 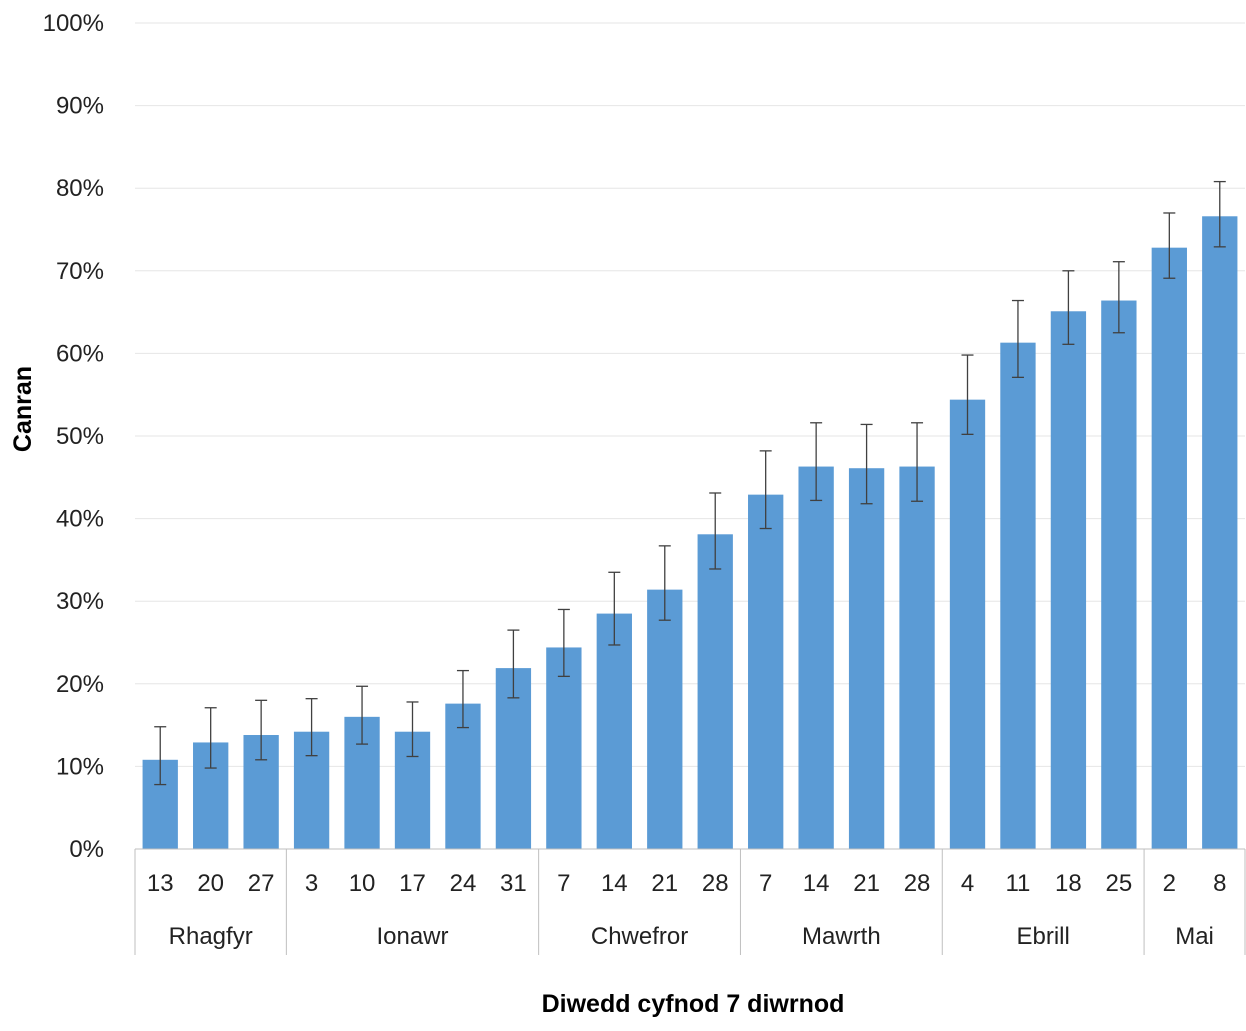 What do you see at coordinates (463, 883) in the screenshot?
I see `x-tick-label: 24` at bounding box center [463, 883].